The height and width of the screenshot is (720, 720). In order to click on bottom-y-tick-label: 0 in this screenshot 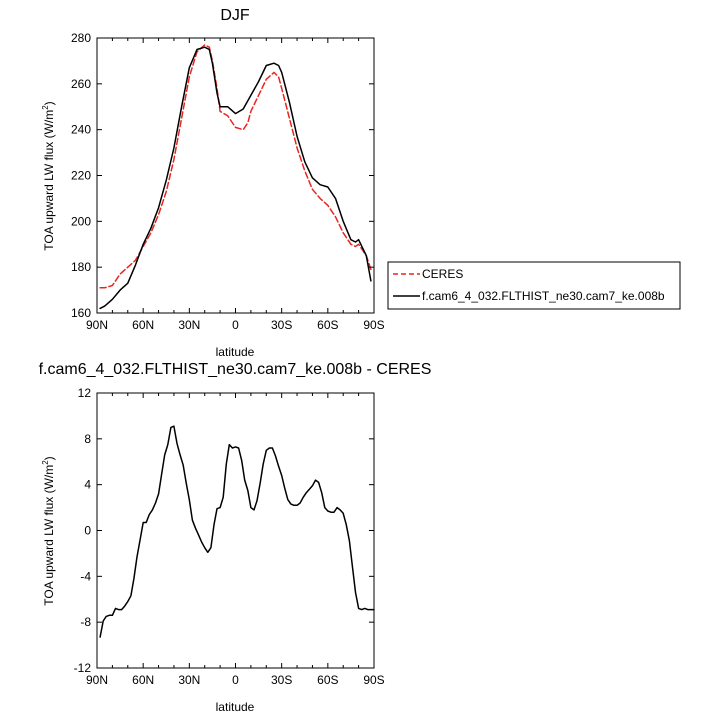, I will do `click(87, 531)`.